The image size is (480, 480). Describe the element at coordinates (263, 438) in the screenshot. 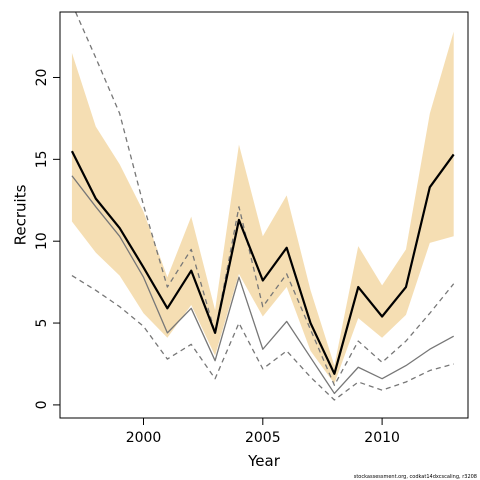

I see `x-tick-label-2005: 2005` at that location.